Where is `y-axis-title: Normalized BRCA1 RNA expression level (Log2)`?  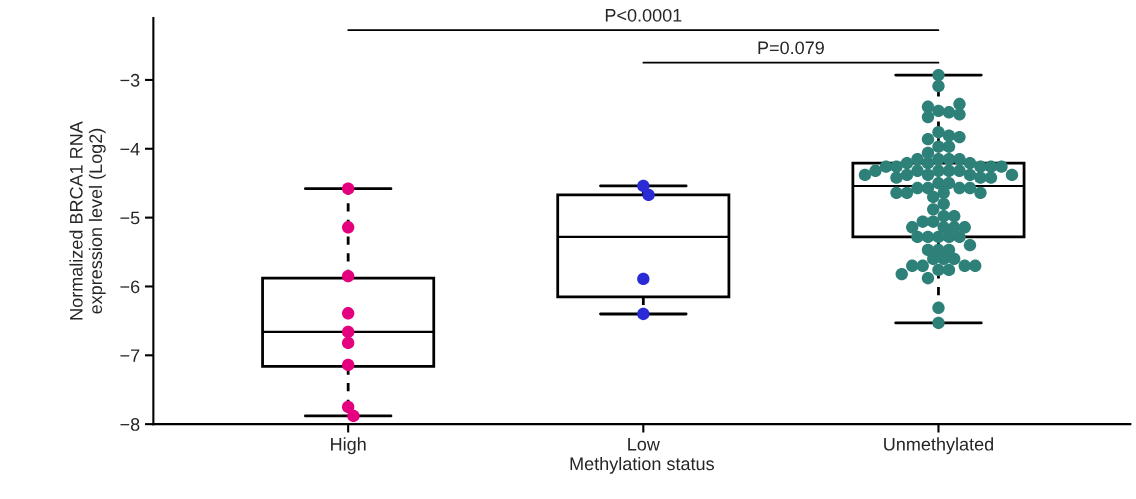 y-axis-title: Normalized BRCA1 RNA expression level (Log2) is located at coordinates (87, 220).